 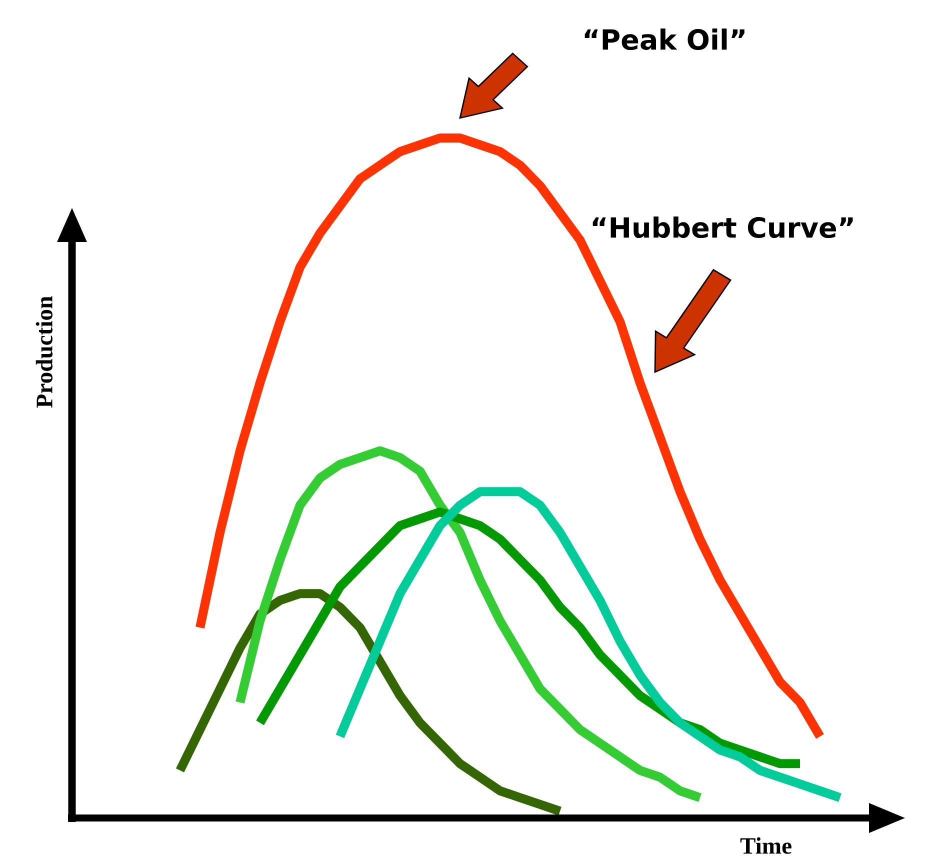 I want to click on text: “Peak Oil”, so click(x=664, y=39).